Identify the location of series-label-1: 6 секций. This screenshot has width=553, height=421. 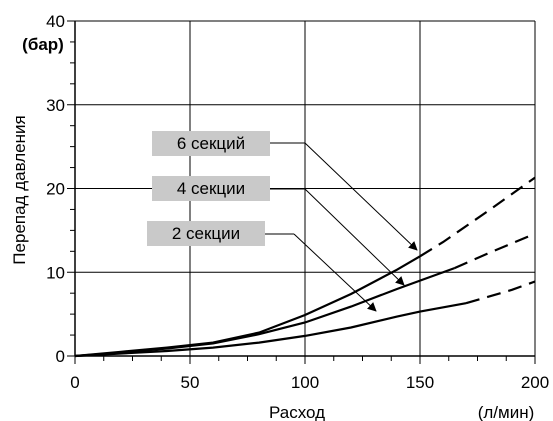
(211, 143).